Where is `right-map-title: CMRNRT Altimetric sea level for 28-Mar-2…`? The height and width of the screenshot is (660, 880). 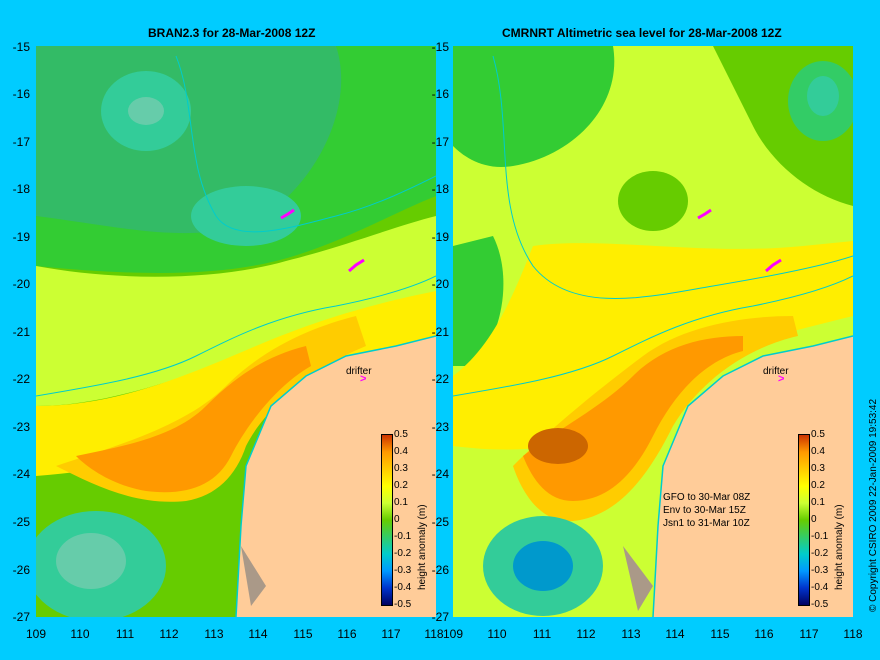 right-map-title: CMRNRT Altimetric sea level for 28-Mar-2… is located at coordinates (642, 33).